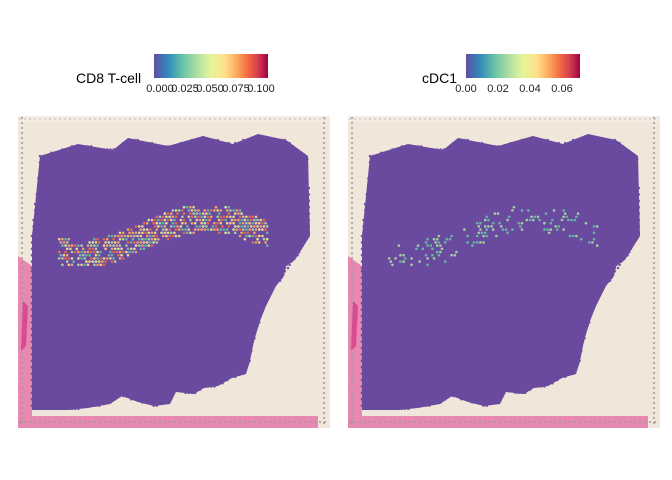 The image size is (672, 480). I want to click on legend-title: CD8 T-cell, so click(109, 78).